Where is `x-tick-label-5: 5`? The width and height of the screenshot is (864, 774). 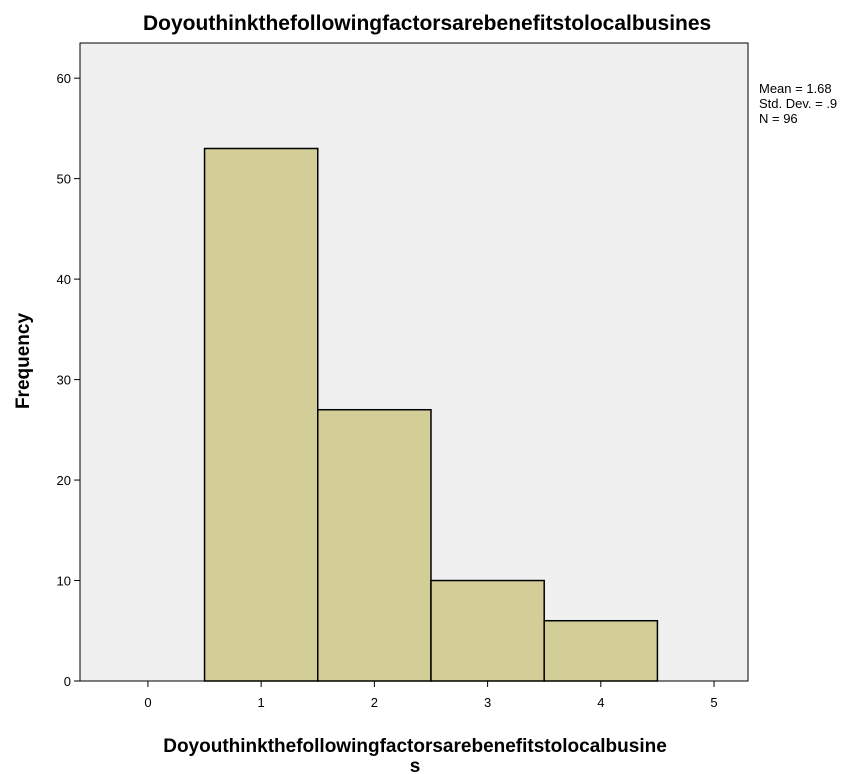
x-tick-label-5: 5 is located at coordinates (713, 702).